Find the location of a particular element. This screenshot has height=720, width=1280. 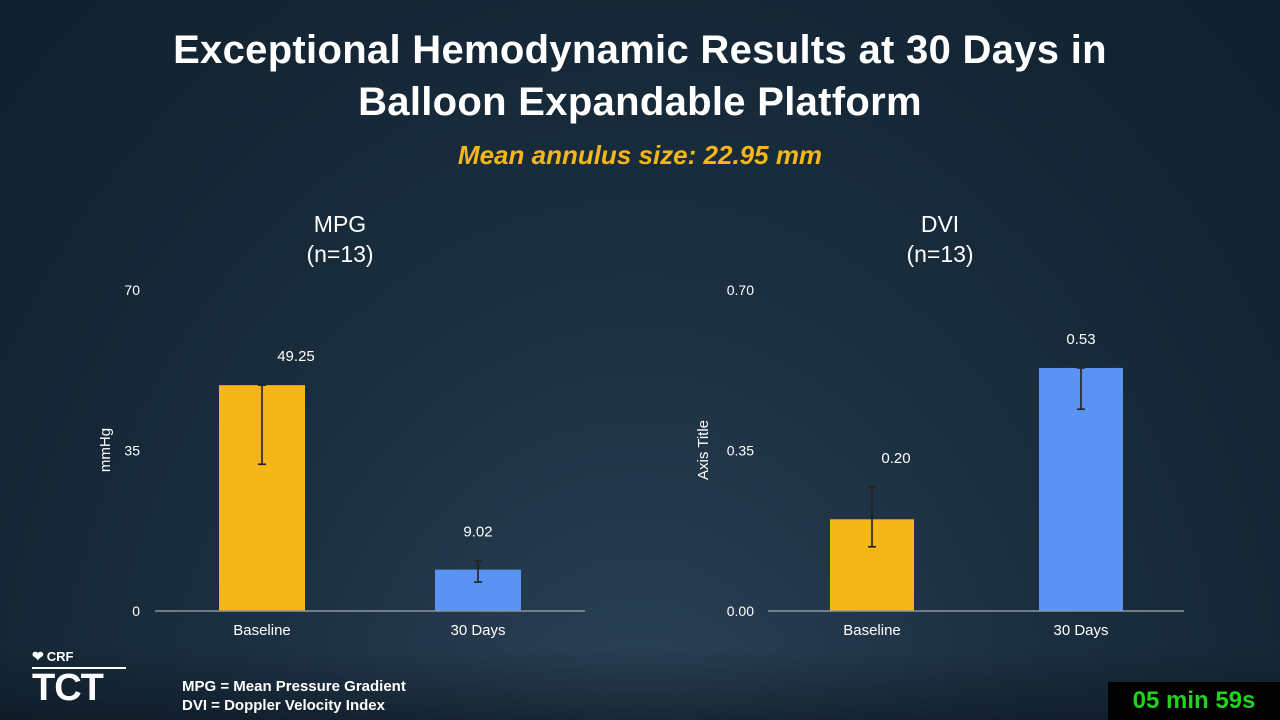

data-label: 0.20 is located at coordinates (895, 458).